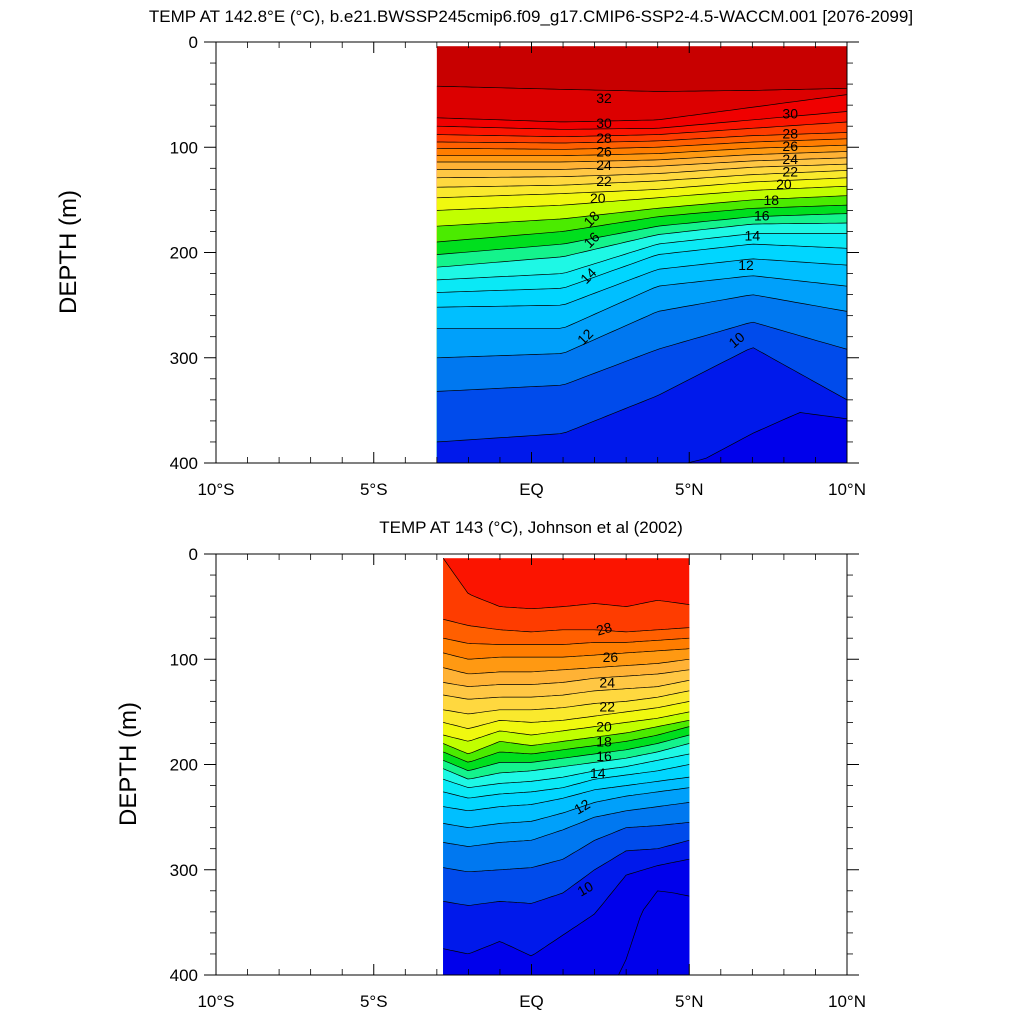 The width and height of the screenshot is (1024, 1029). What do you see at coordinates (184, 765) in the screenshot?
I see `y-tick-label: 200` at bounding box center [184, 765].